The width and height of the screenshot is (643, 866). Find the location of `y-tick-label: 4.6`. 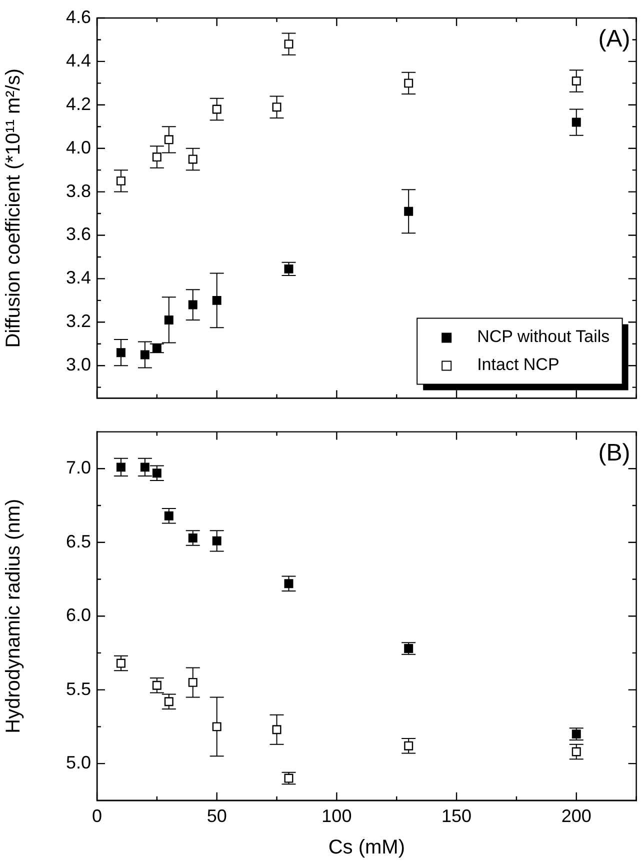

y-tick-label: 4.6 is located at coordinates (78, 16).